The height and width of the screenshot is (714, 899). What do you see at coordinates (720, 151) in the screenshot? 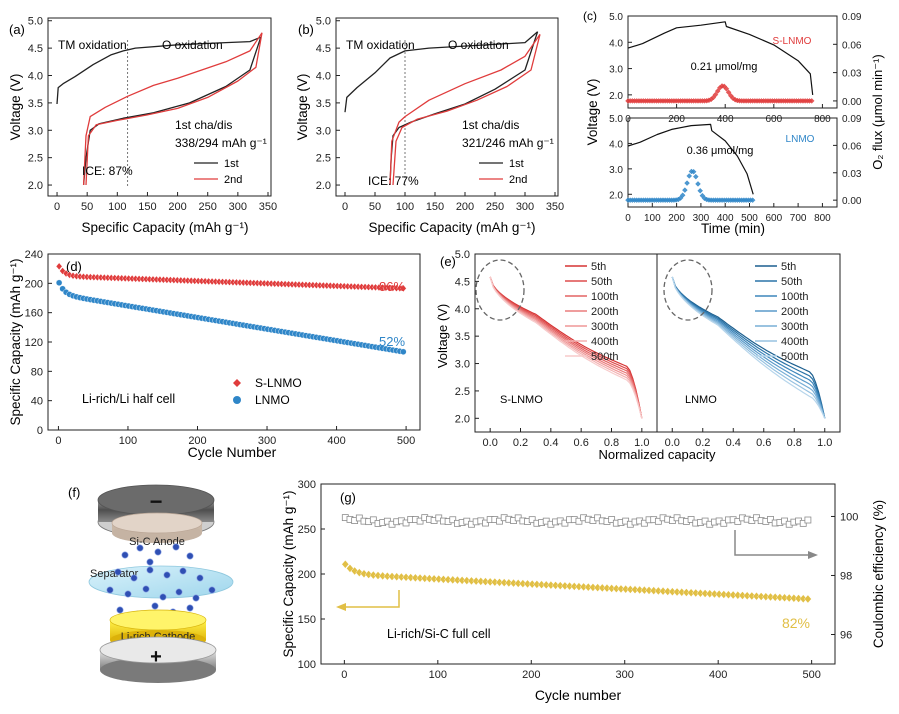
I see `lnmo-flux-annotation: 0.36 μmol/mg` at bounding box center [720, 151].